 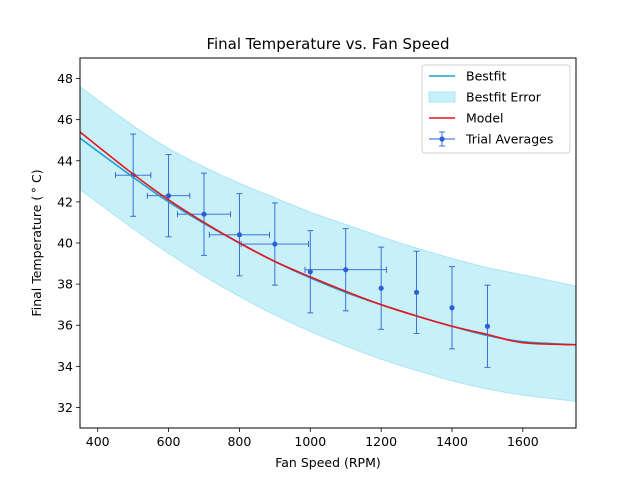 What do you see at coordinates (523, 441) in the screenshot?
I see `x-tick-label: 1600` at bounding box center [523, 441].